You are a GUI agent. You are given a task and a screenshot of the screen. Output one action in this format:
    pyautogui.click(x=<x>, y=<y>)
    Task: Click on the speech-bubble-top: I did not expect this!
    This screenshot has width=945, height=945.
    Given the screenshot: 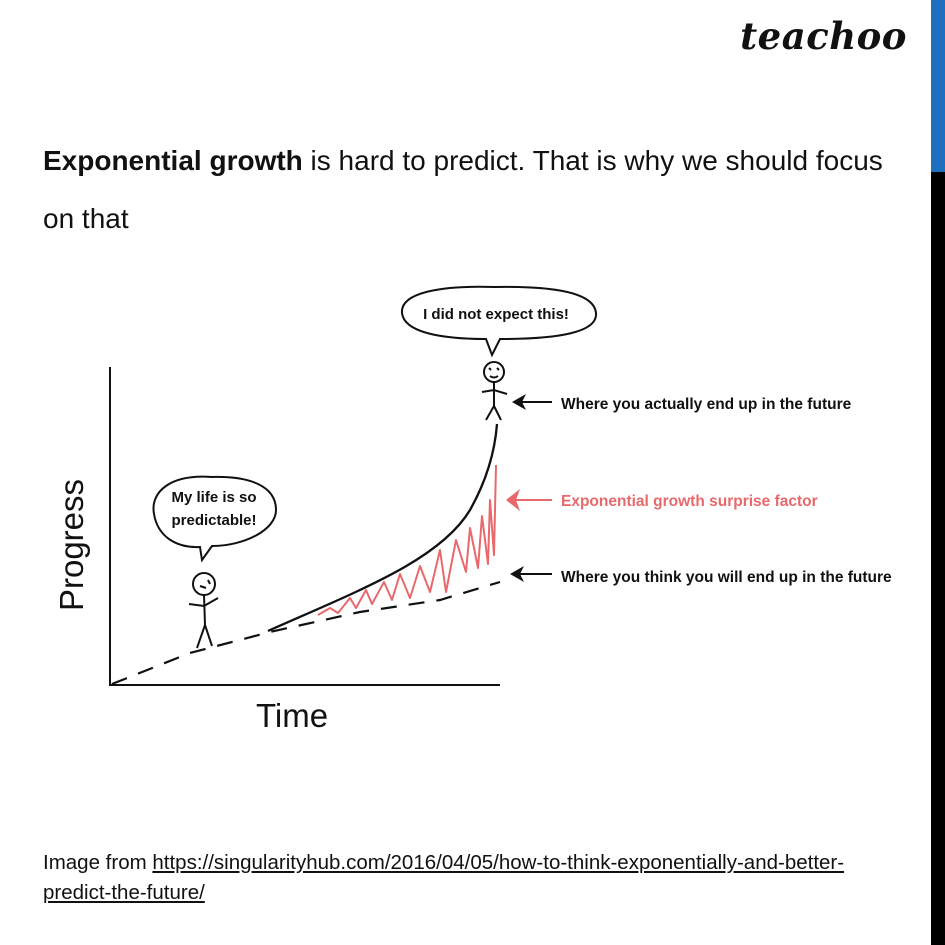 What is the action you would take?
    pyautogui.click(x=499, y=321)
    